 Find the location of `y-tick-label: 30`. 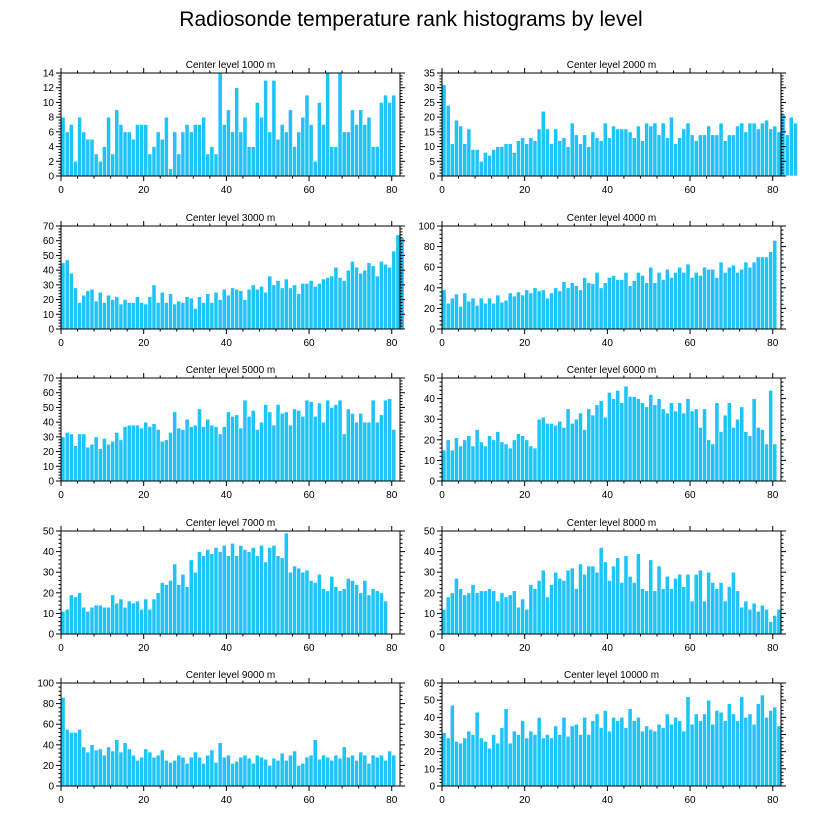

y-tick-label: 30 is located at coordinates (49, 573).